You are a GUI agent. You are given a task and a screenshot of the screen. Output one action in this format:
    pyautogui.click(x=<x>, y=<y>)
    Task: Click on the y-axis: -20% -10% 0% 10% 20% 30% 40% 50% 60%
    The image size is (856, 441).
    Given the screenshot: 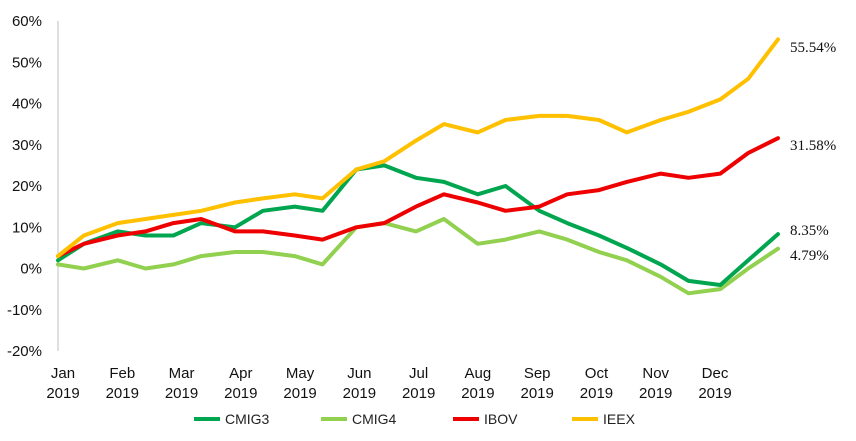 What is the action you would take?
    pyautogui.click(x=33, y=186)
    